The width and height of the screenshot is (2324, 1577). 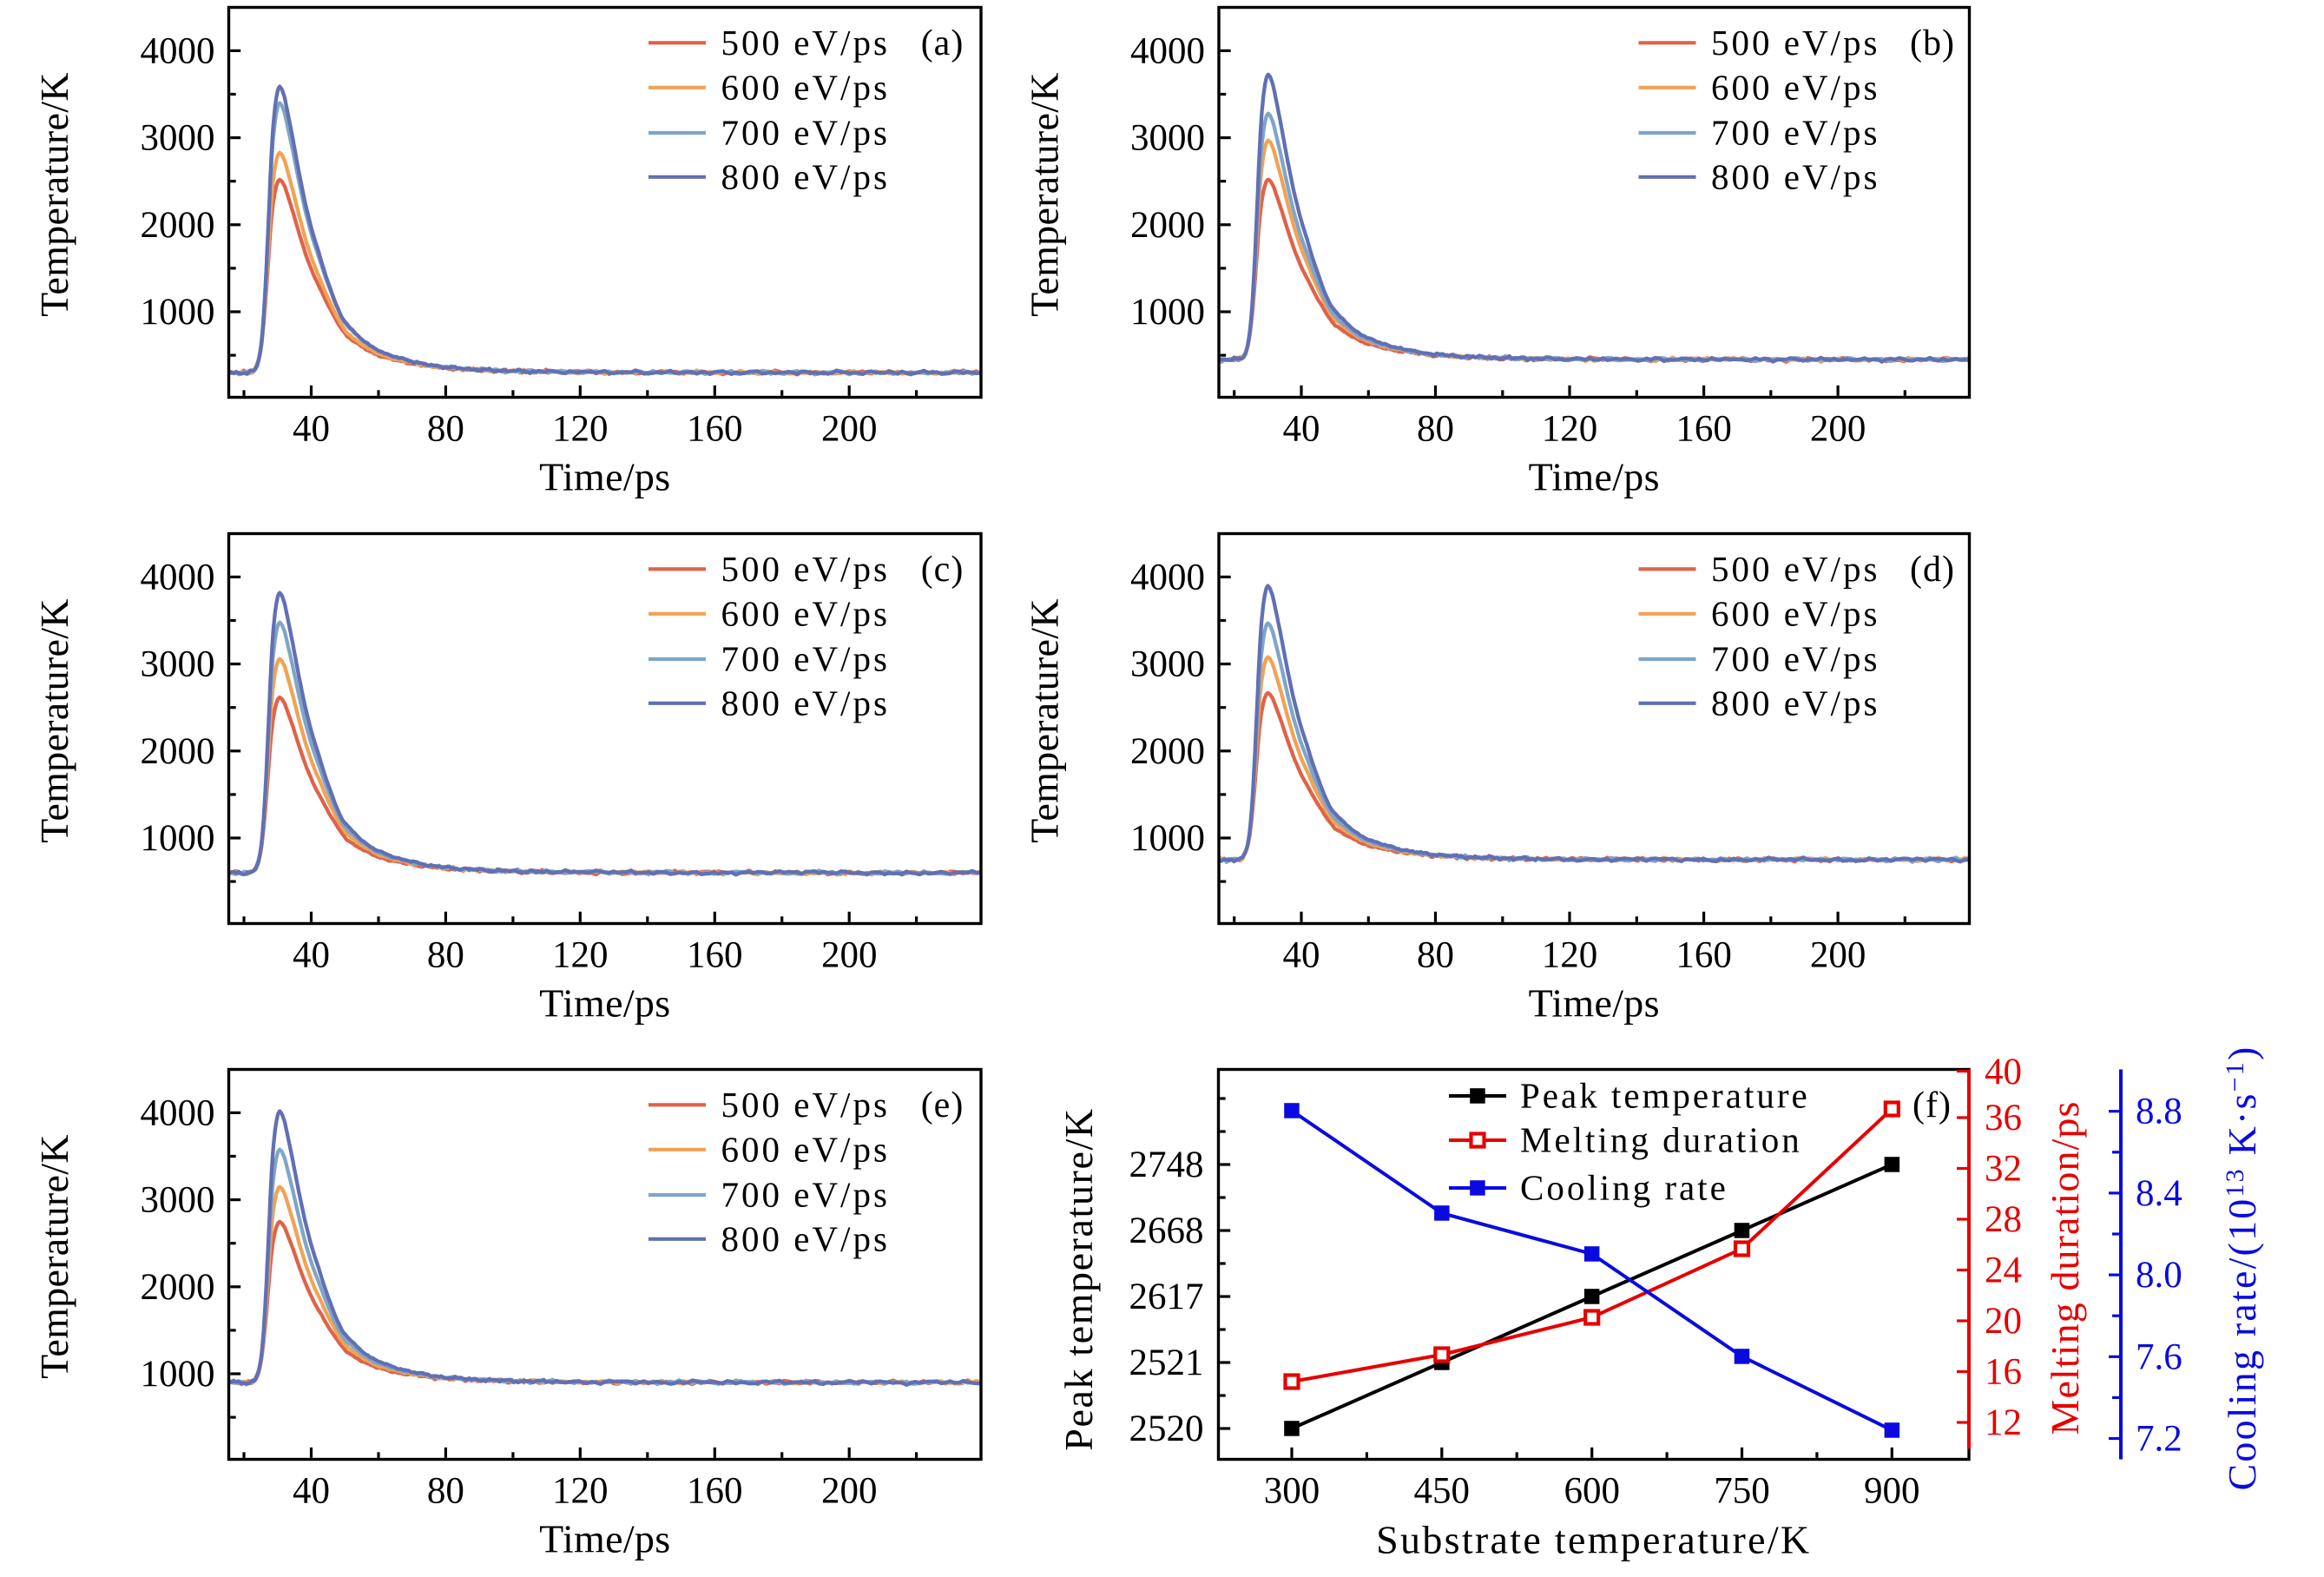 What do you see at coordinates (943, 43) in the screenshot?
I see `svg-text: (a)` at bounding box center [943, 43].